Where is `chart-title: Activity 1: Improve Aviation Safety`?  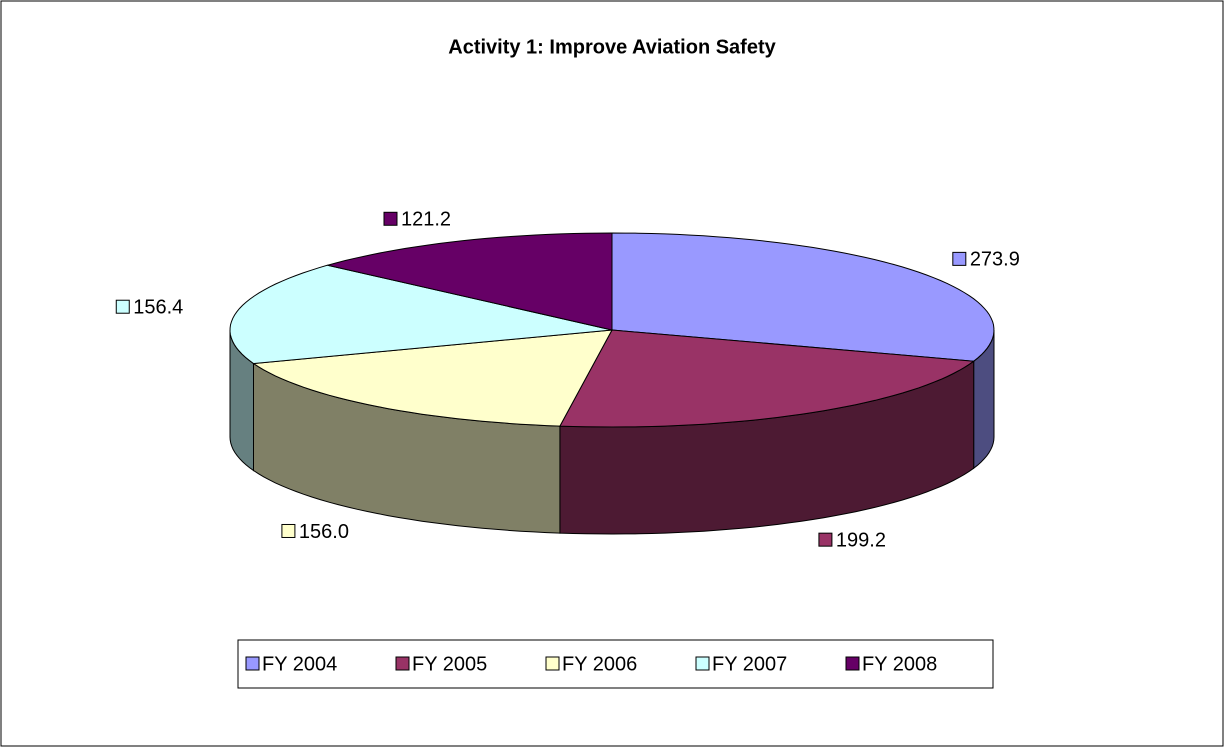 chart-title: Activity 1: Improve Aviation Safety is located at coordinates (612, 47).